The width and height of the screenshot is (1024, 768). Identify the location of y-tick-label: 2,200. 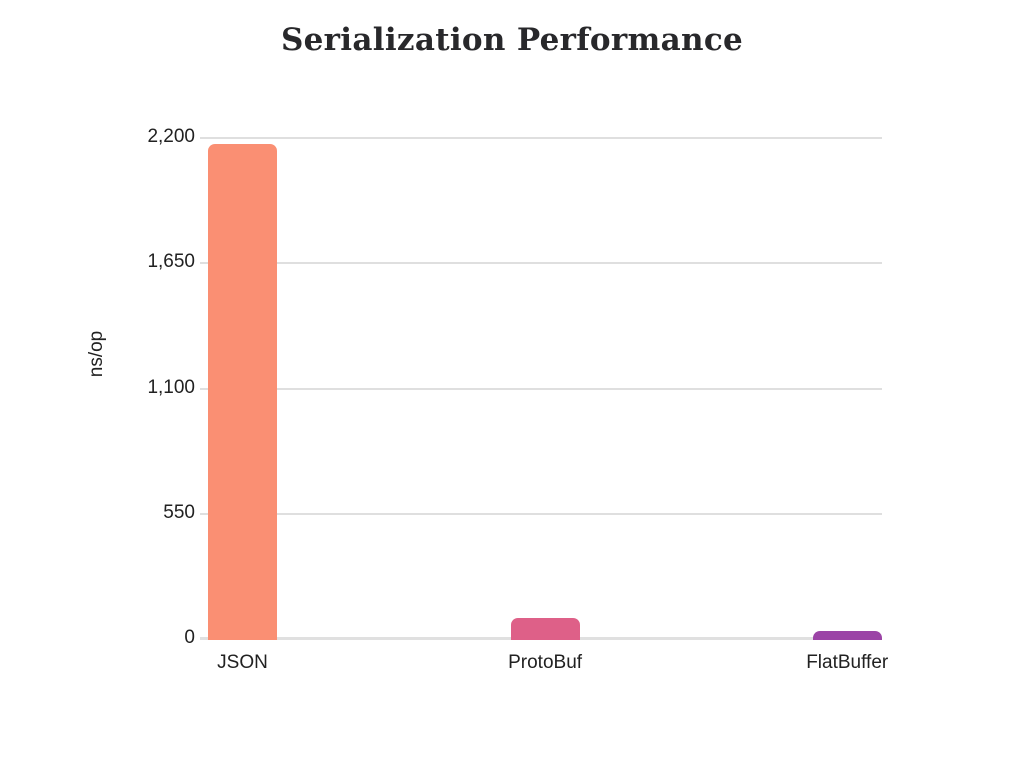
(171, 136).